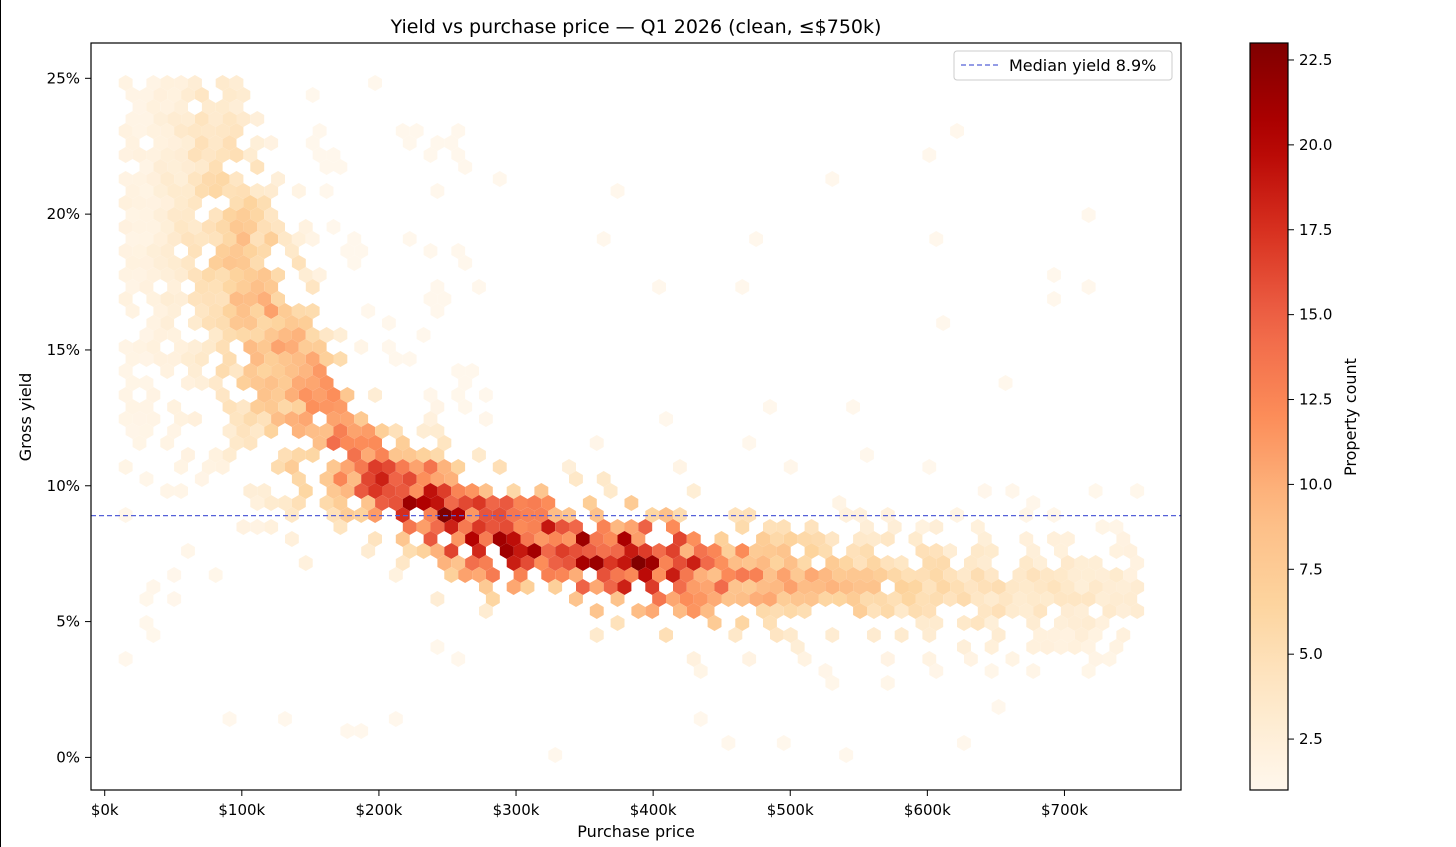 The image size is (1456, 847). I want to click on legend: Median yield 8.9%, so click(1063, 65).